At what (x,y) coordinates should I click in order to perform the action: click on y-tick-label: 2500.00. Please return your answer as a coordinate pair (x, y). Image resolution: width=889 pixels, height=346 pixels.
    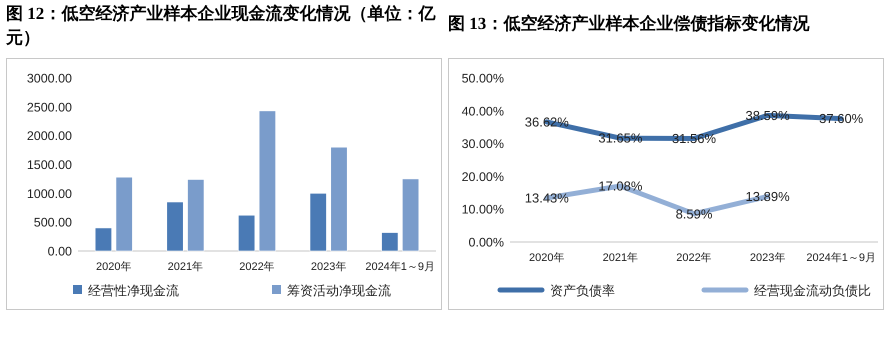
    Looking at the image, I should click on (49, 107).